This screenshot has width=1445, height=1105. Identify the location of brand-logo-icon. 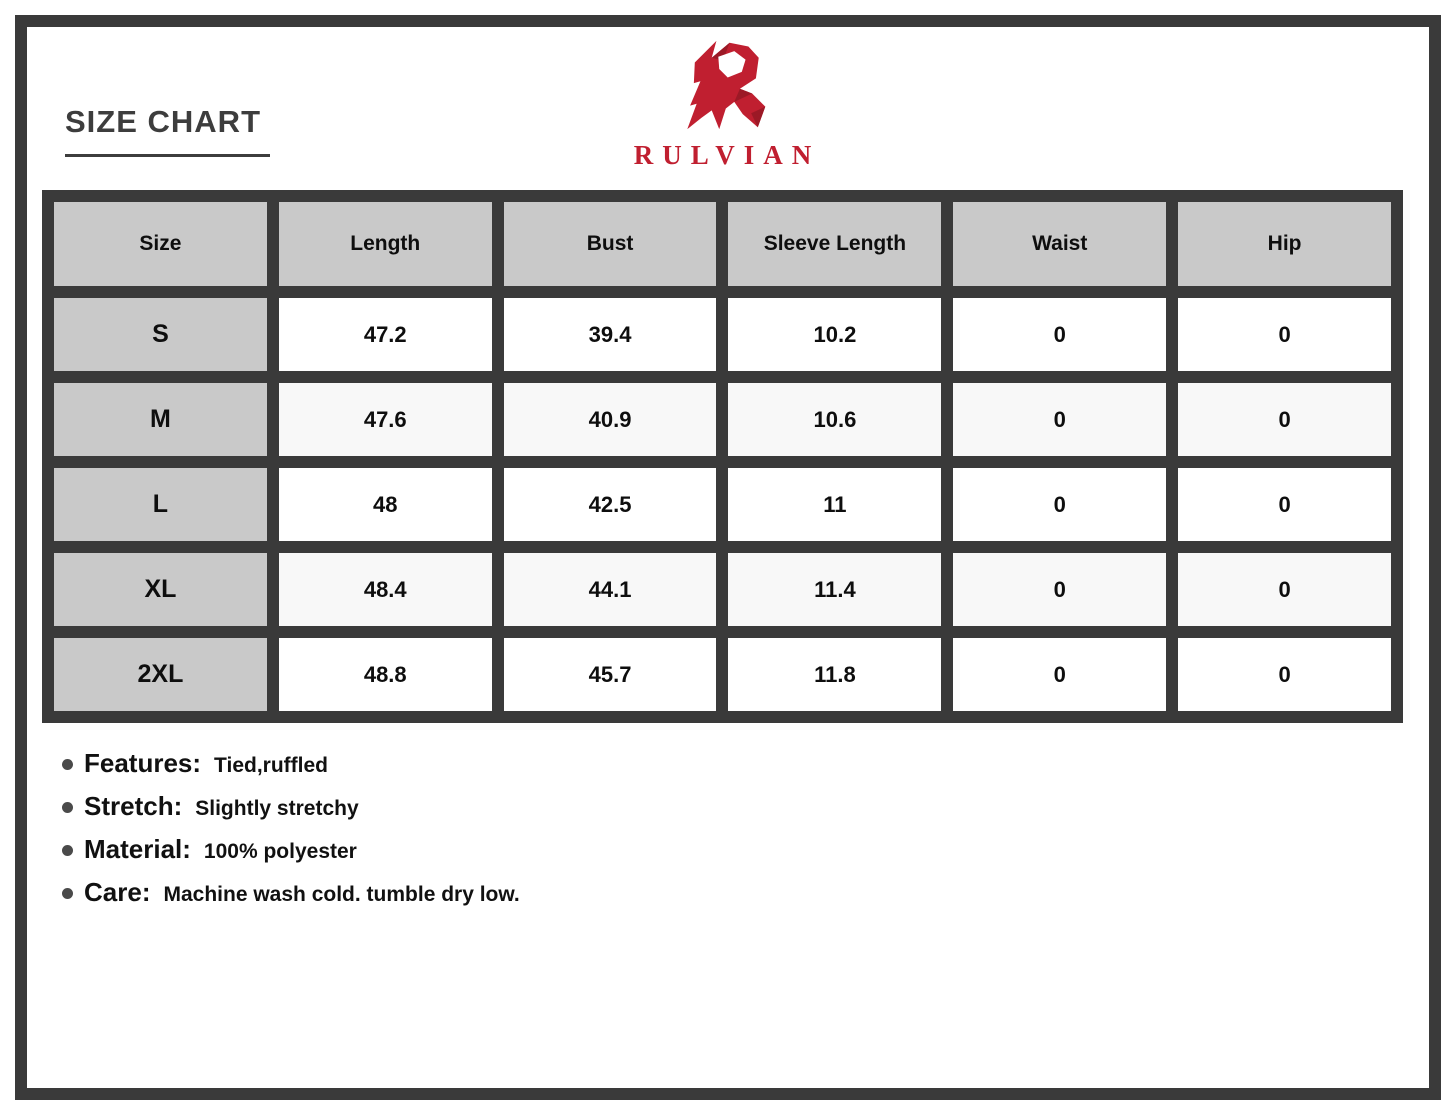
(725, 85).